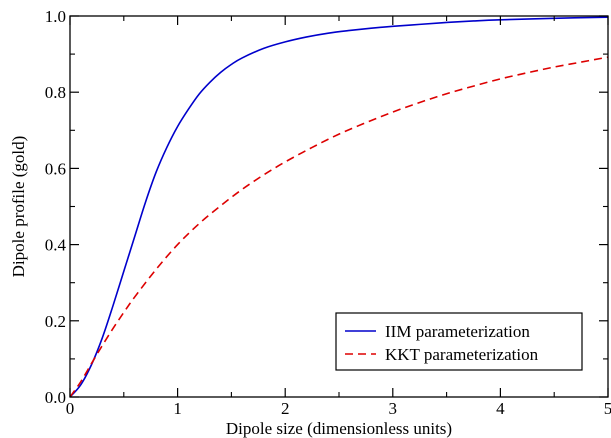 The image size is (611, 438). I want to click on x-tick-label: 1, so click(177, 408).